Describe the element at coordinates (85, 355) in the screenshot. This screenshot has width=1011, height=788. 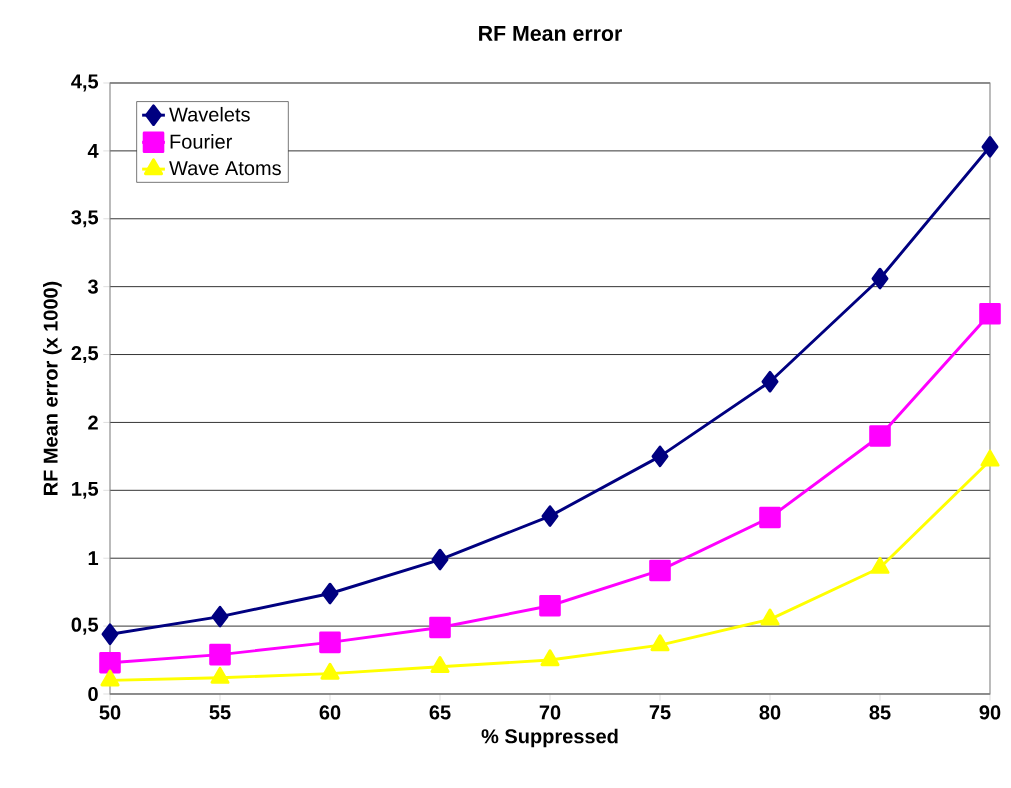
I see `y-tick-label: 2,5` at that location.